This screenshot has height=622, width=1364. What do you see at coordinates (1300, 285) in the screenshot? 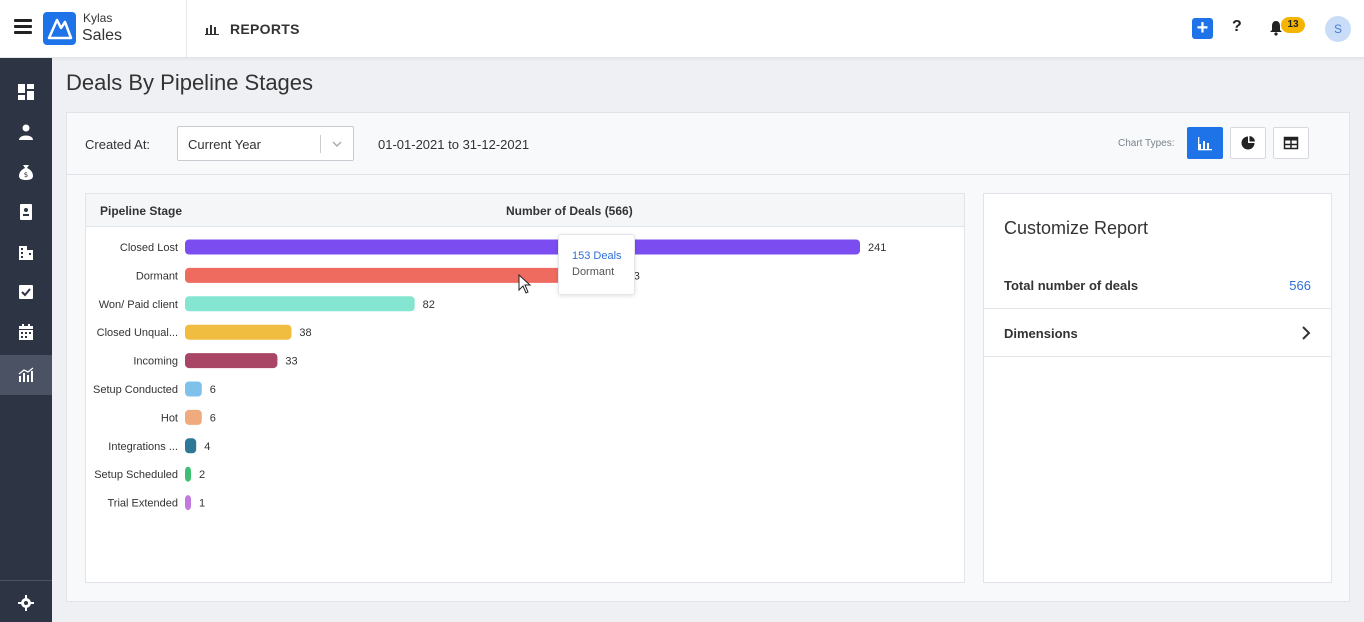
I see `total-deals-value: 566` at bounding box center [1300, 285].